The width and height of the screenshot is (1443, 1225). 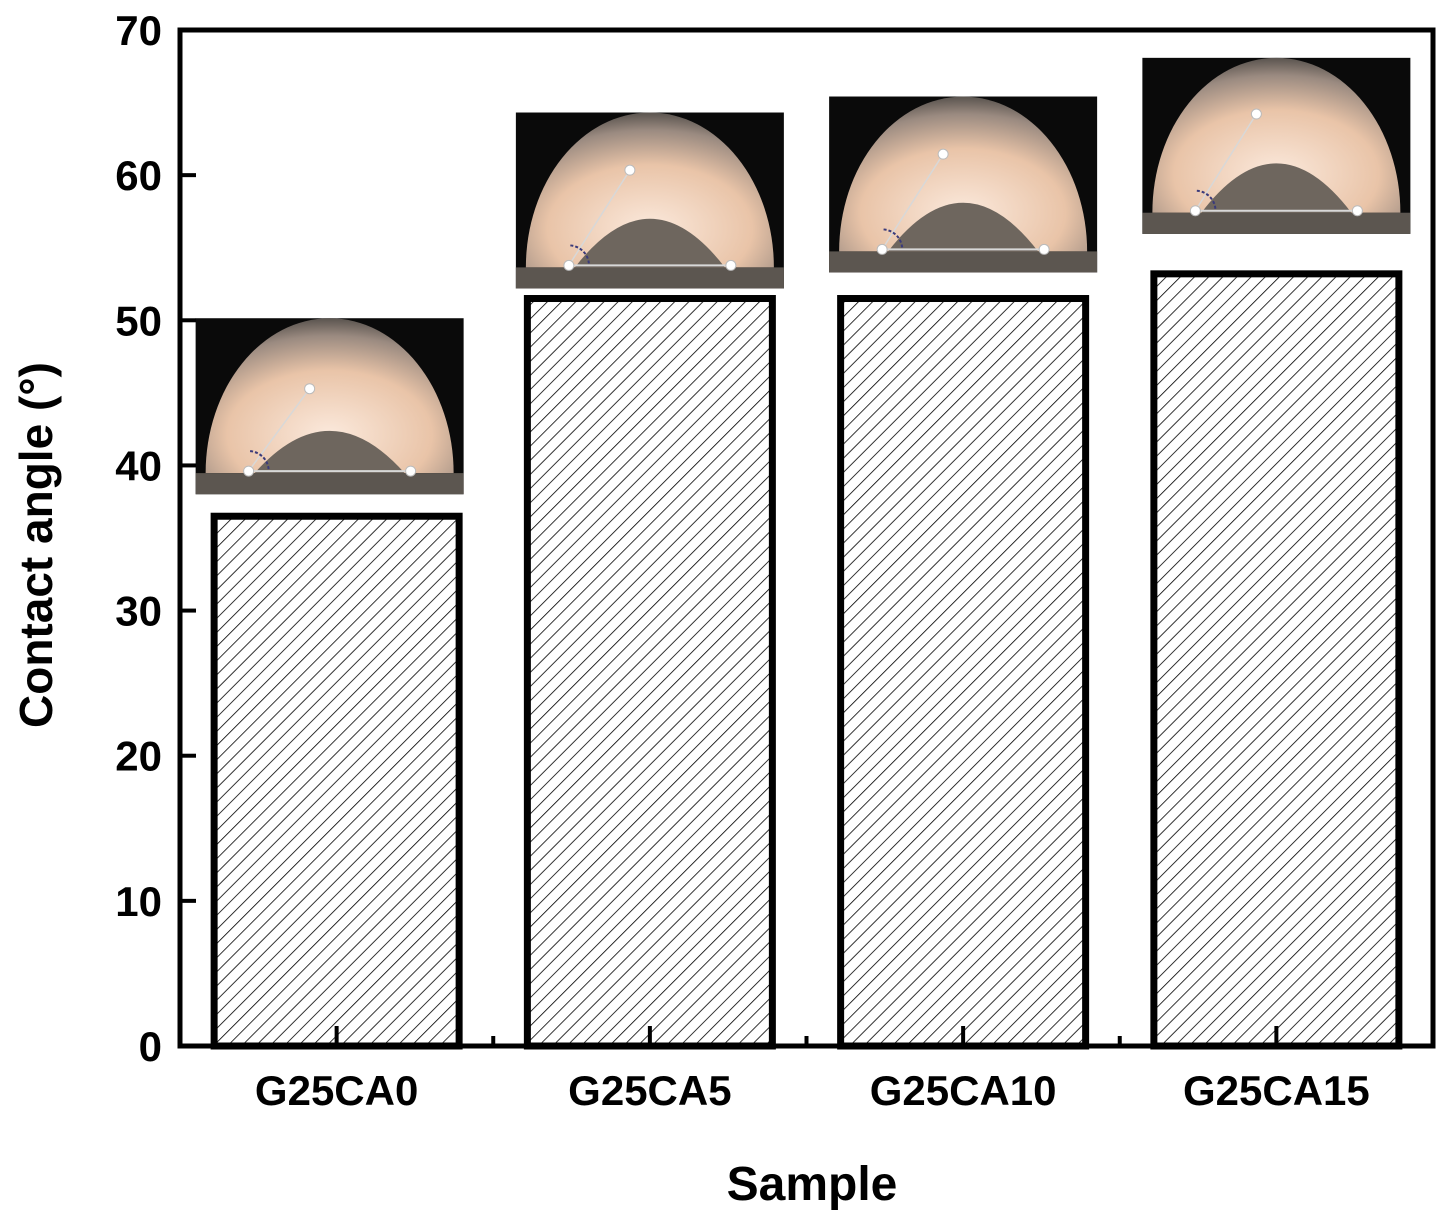 I want to click on droplet-photo-g25ca5, so click(x=649, y=200).